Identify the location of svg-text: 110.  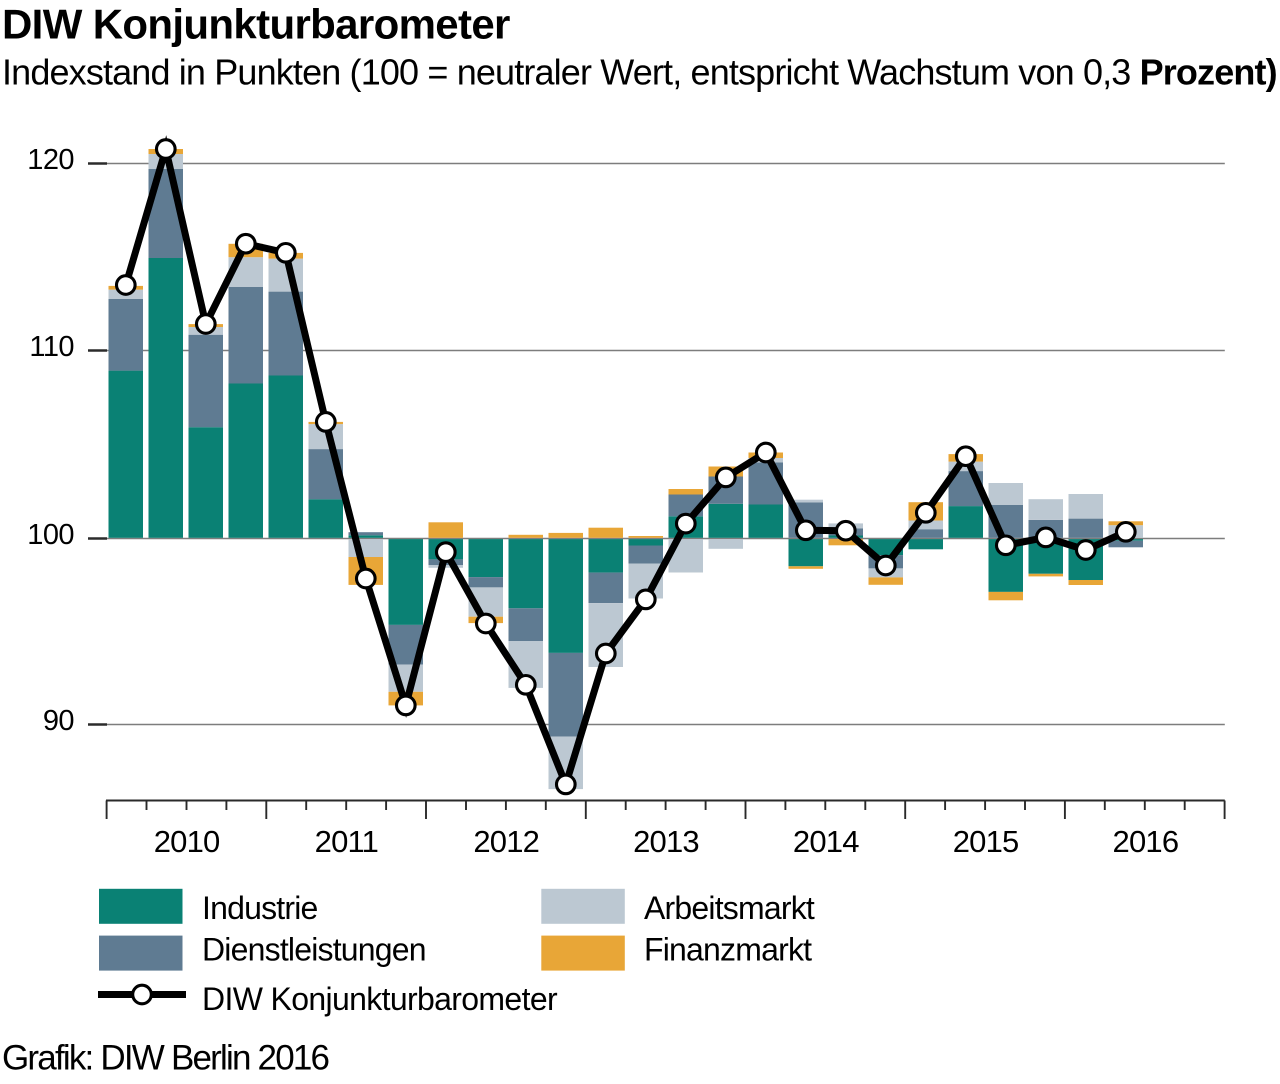
(51, 347).